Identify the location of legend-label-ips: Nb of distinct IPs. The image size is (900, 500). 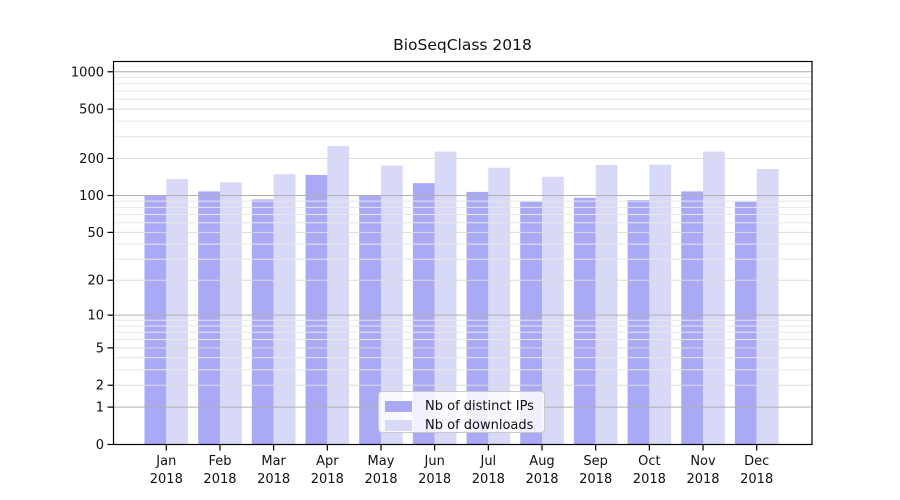
(479, 406).